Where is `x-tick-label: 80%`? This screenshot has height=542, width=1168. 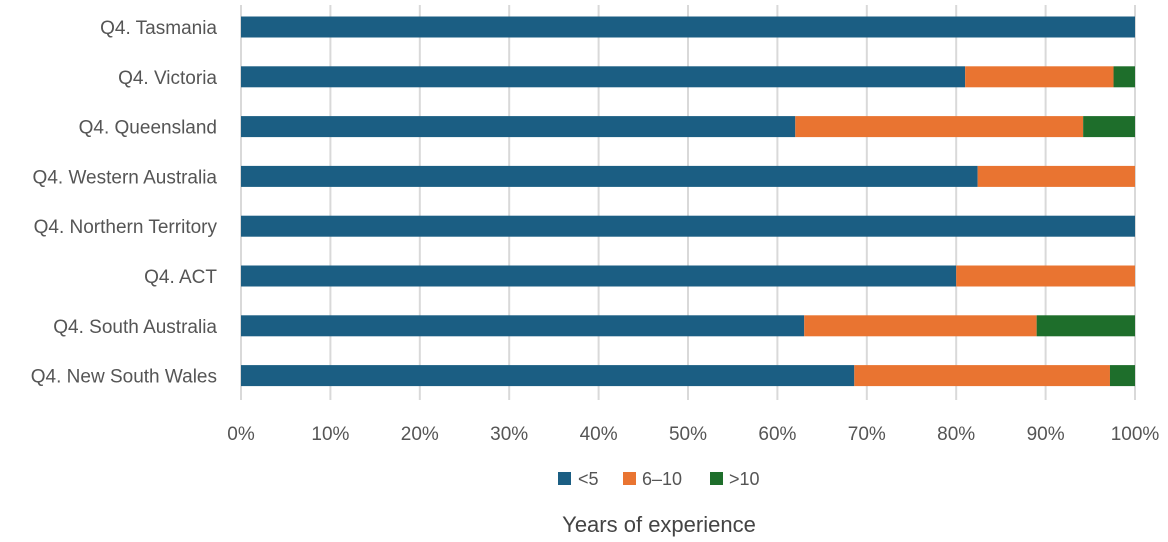
x-tick-label: 80% is located at coordinates (956, 434).